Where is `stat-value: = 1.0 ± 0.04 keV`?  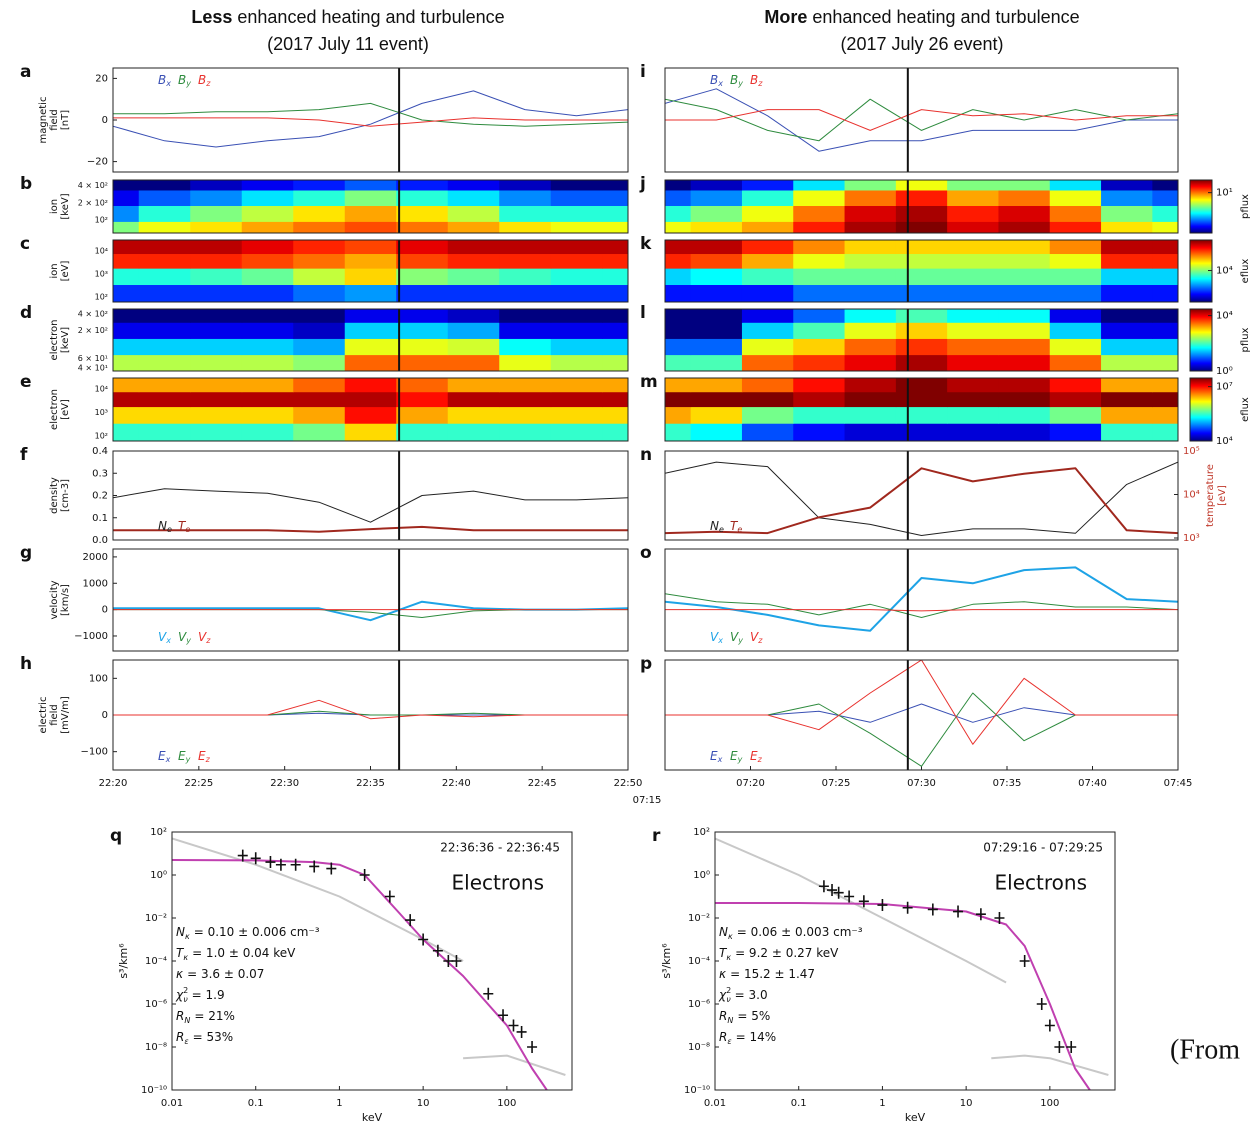
stat-value: = 1.0 ± 0.04 keV is located at coordinates (244, 953).